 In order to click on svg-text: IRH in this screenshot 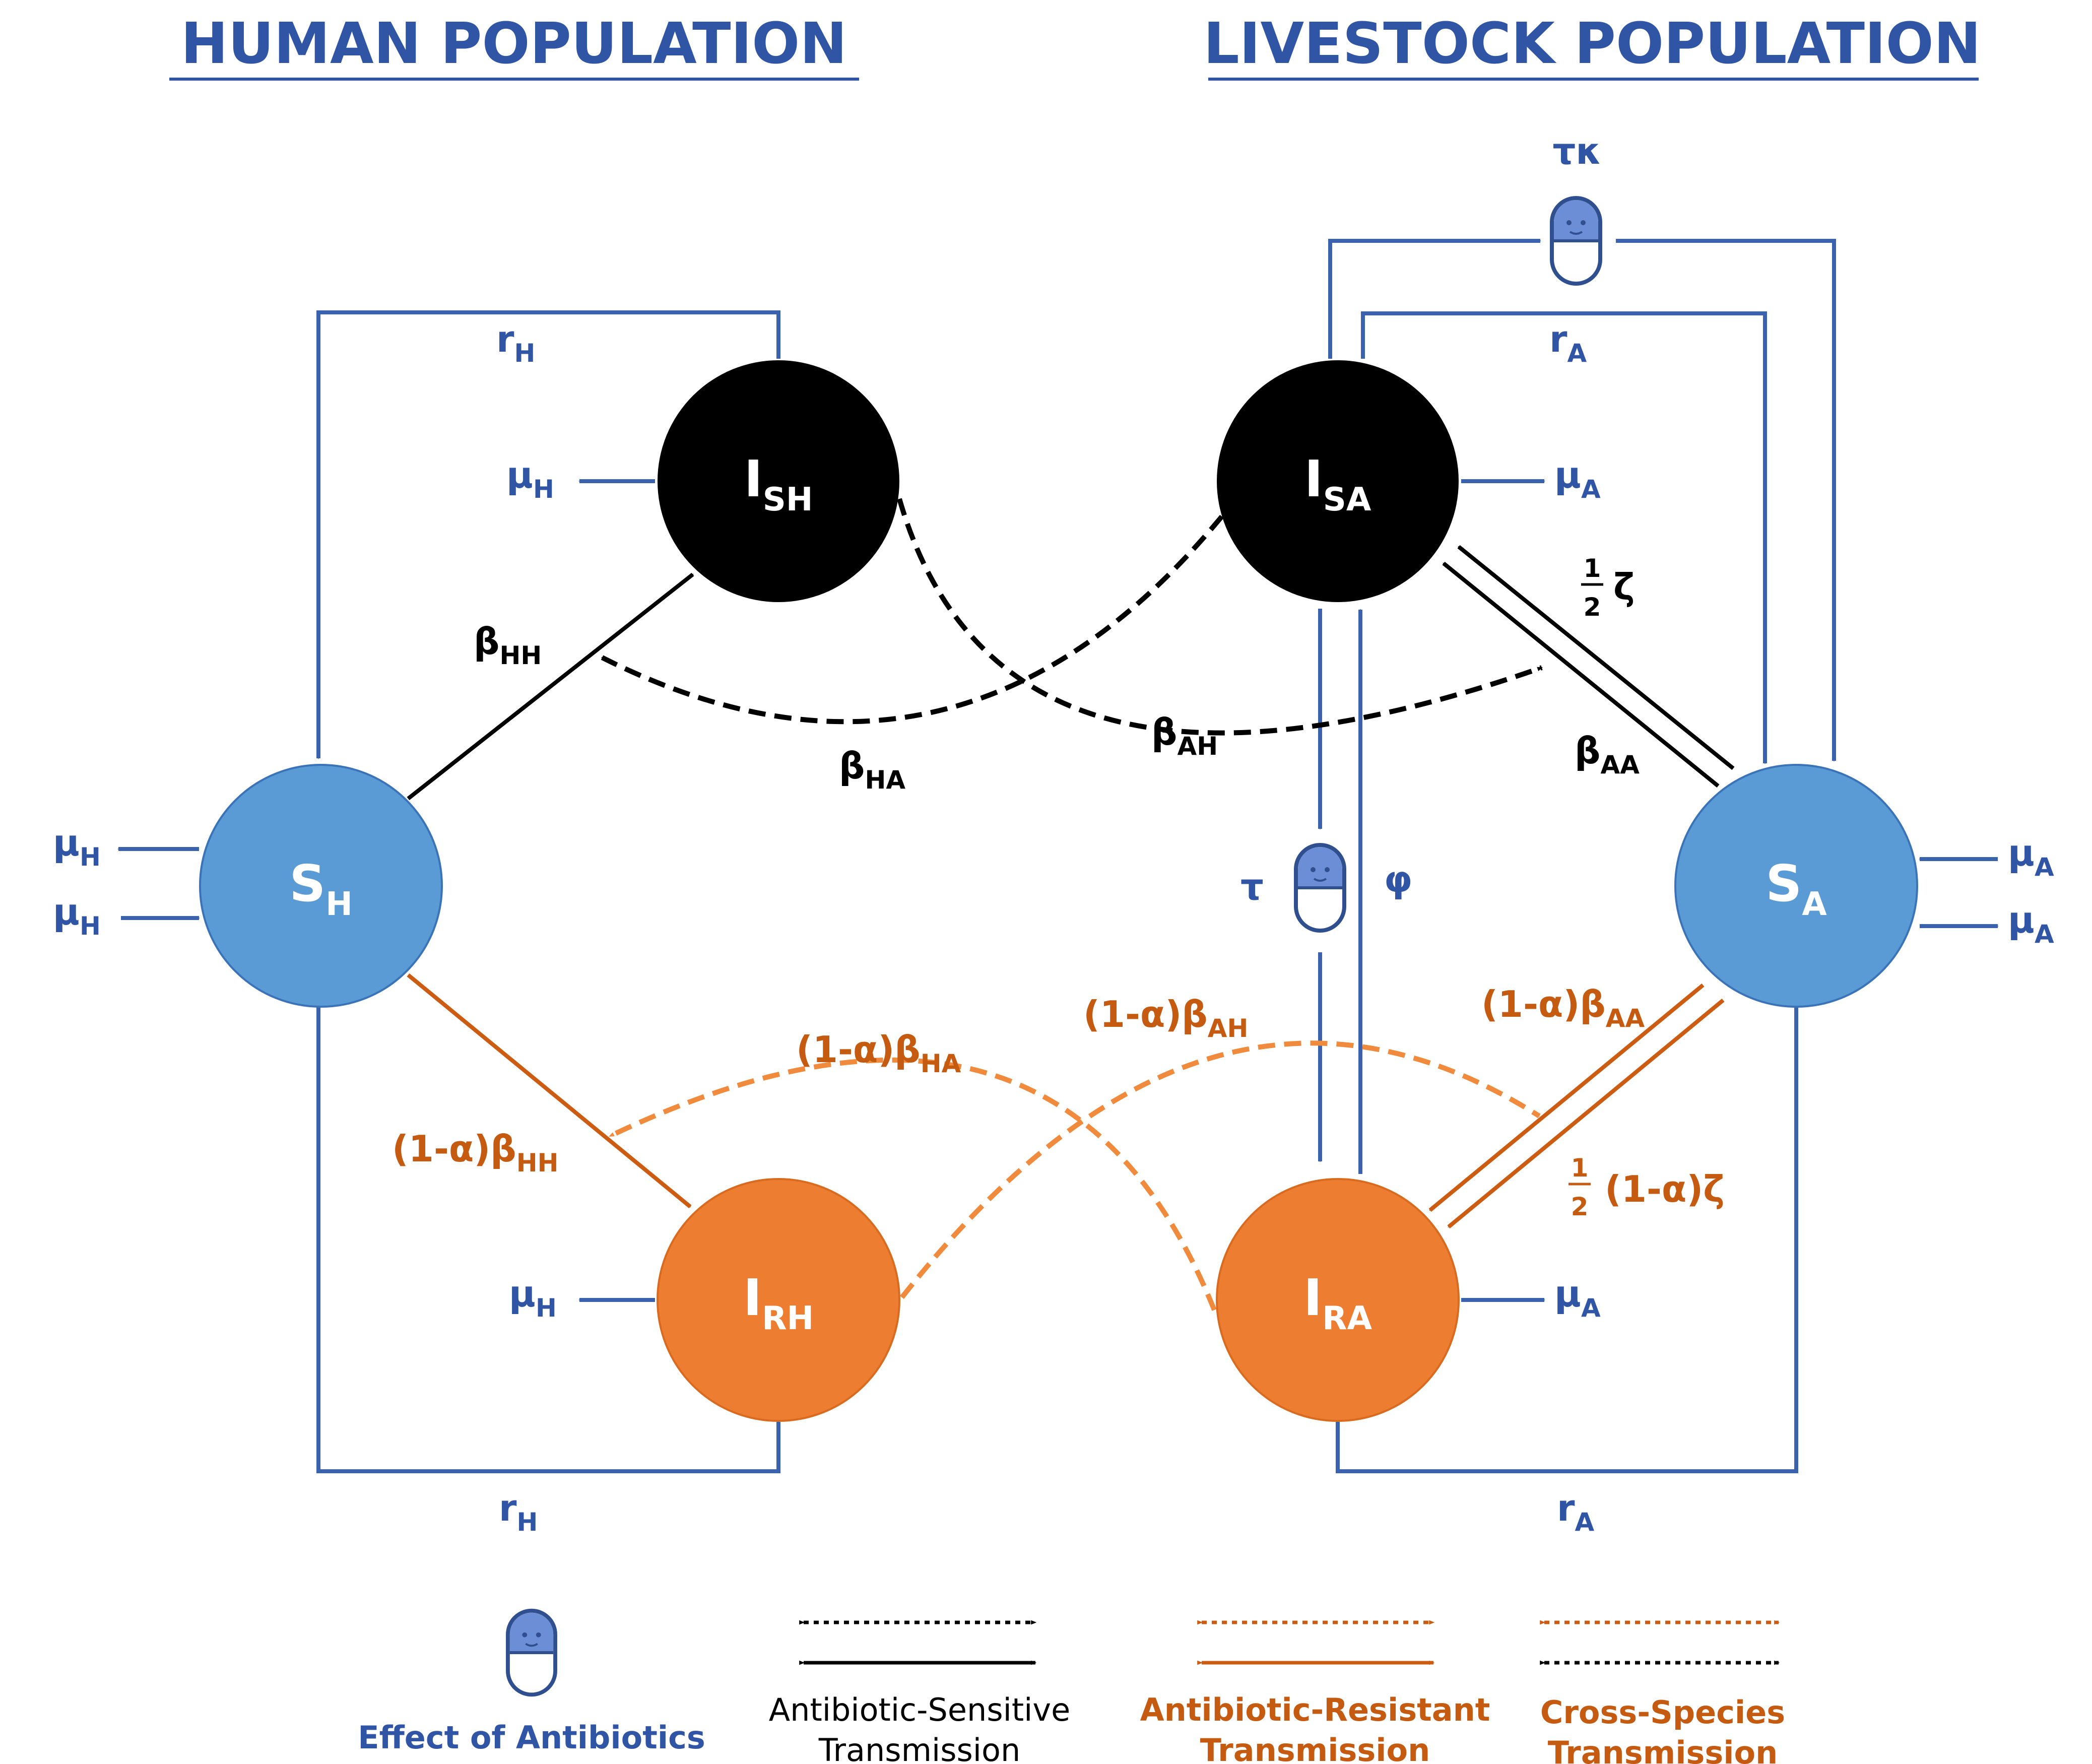, I will do `click(778, 1302)`.